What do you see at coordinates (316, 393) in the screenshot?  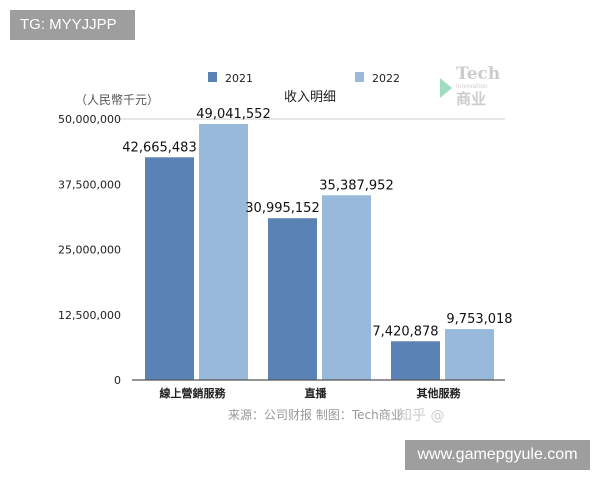 I see `x-tick-label: 直播` at bounding box center [316, 393].